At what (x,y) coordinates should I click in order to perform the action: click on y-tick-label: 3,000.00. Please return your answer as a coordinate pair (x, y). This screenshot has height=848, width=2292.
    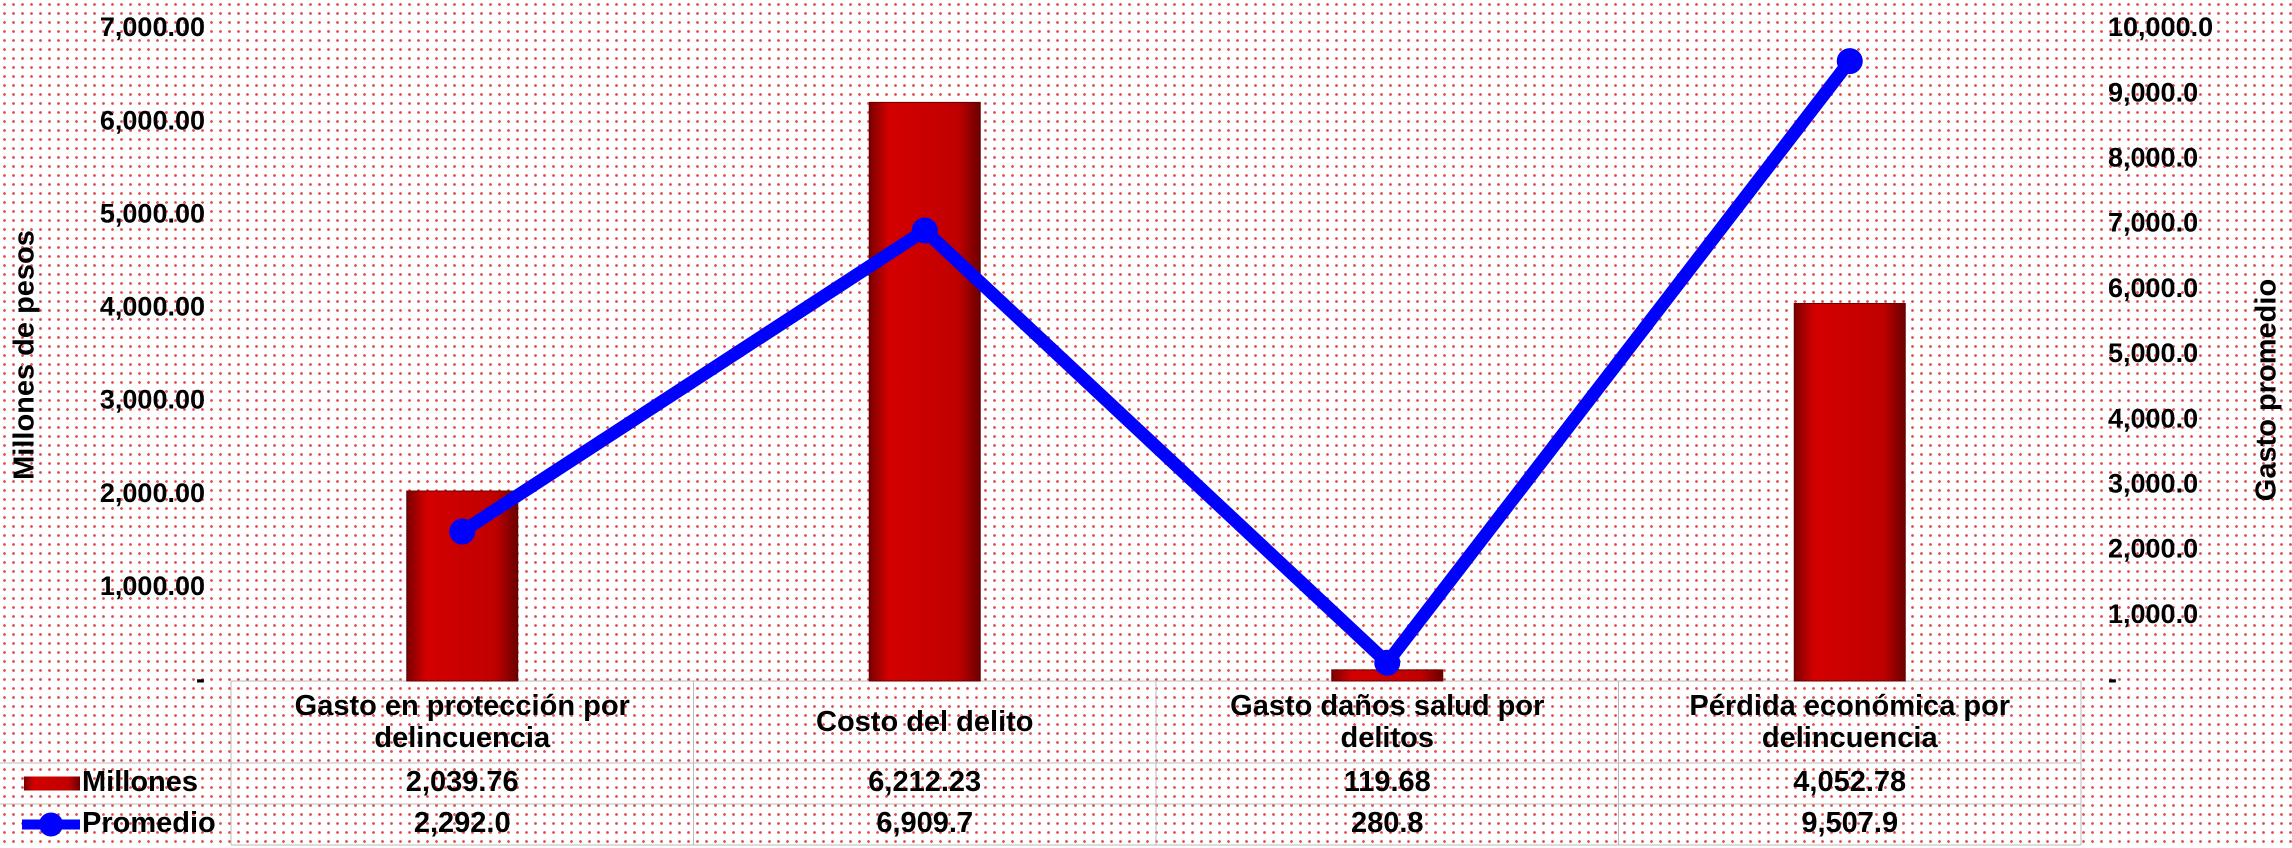
    Looking at the image, I should click on (152, 400).